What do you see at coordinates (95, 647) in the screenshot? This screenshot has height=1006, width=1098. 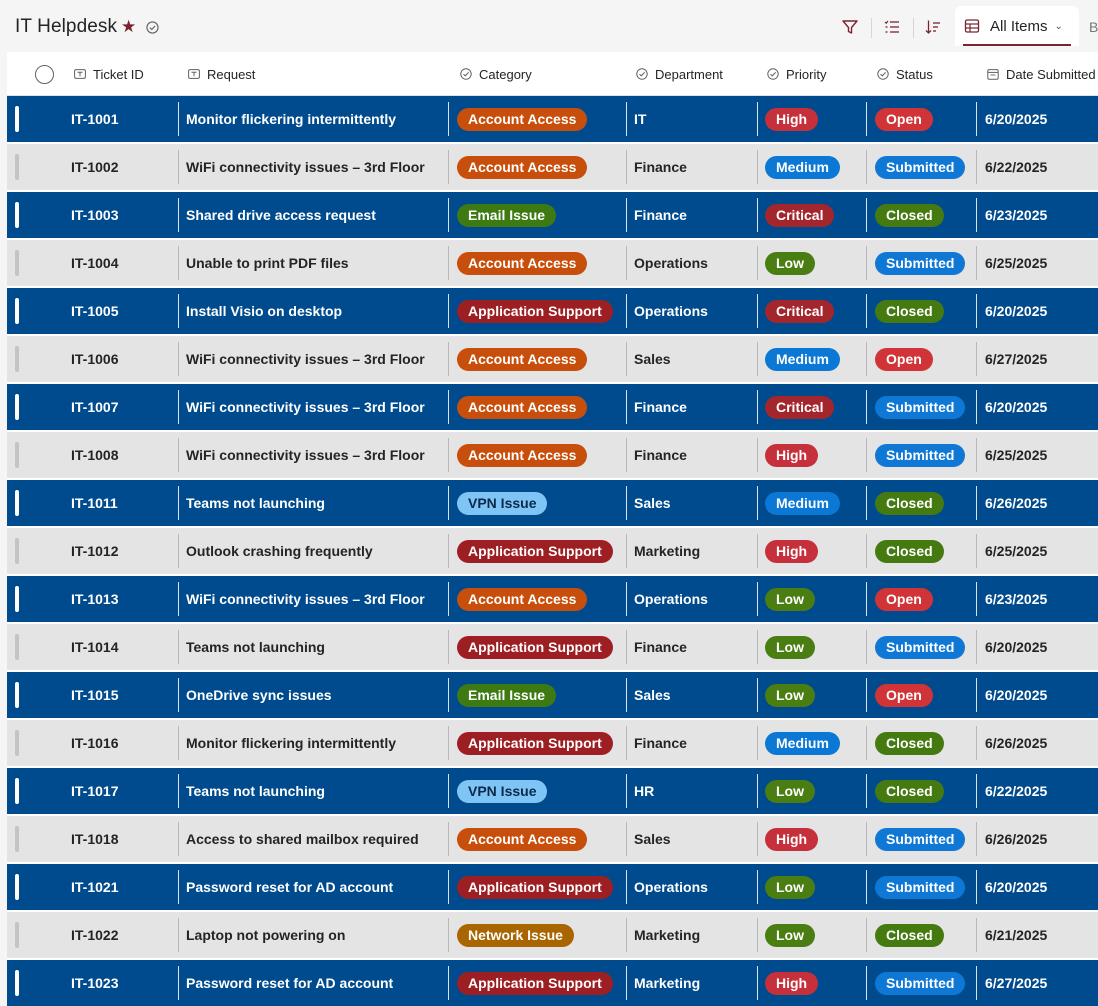 I see `ticket-id-cell: IT-1014` at bounding box center [95, 647].